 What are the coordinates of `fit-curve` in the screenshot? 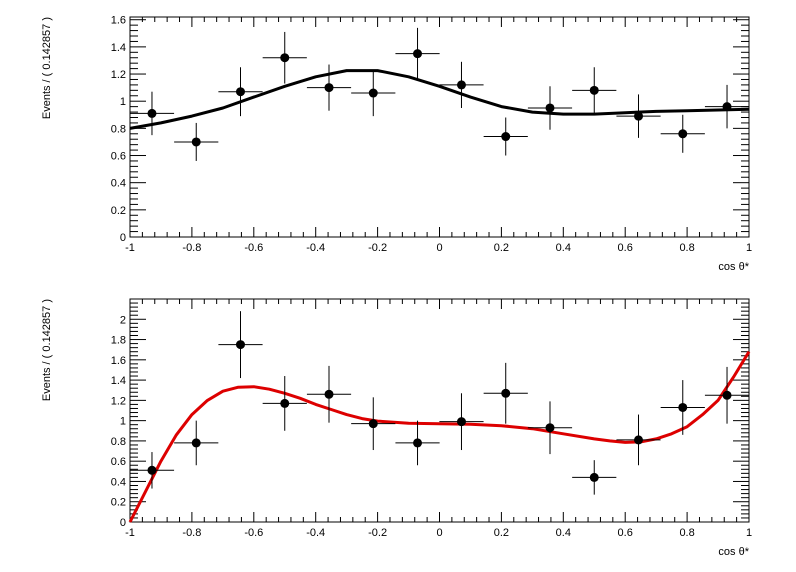 It's located at (439, 99).